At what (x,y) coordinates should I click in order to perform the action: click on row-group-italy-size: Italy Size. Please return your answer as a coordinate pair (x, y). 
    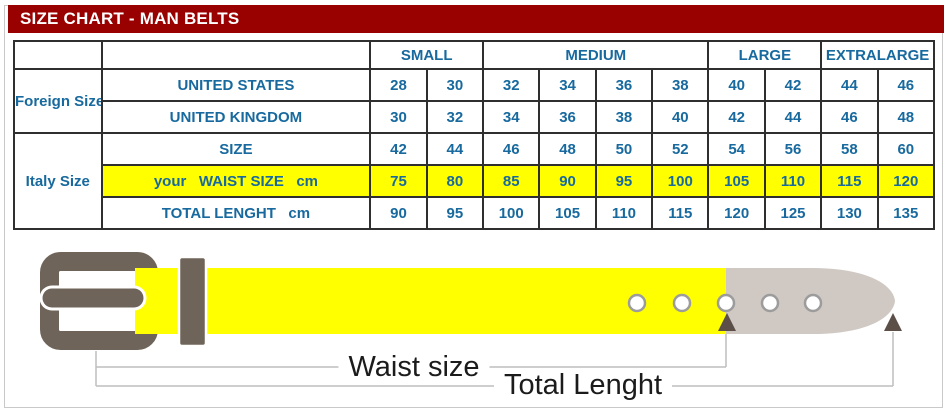
    Looking at the image, I should click on (58, 181).